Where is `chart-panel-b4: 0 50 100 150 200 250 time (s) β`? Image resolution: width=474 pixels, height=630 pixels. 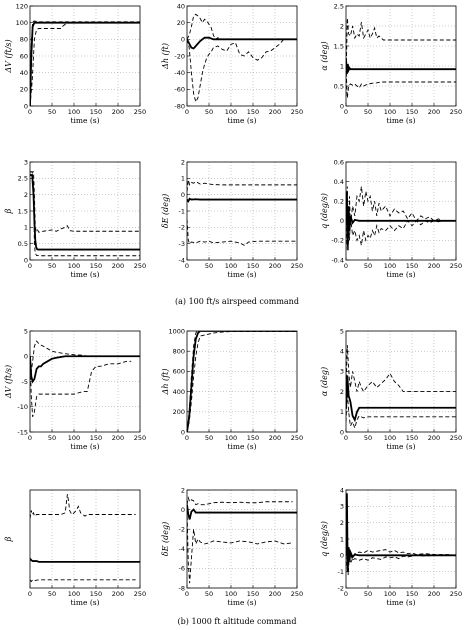 chart-panel-b4: 0 50 100 150 200 250 time (s) β is located at coordinates (75, 548).